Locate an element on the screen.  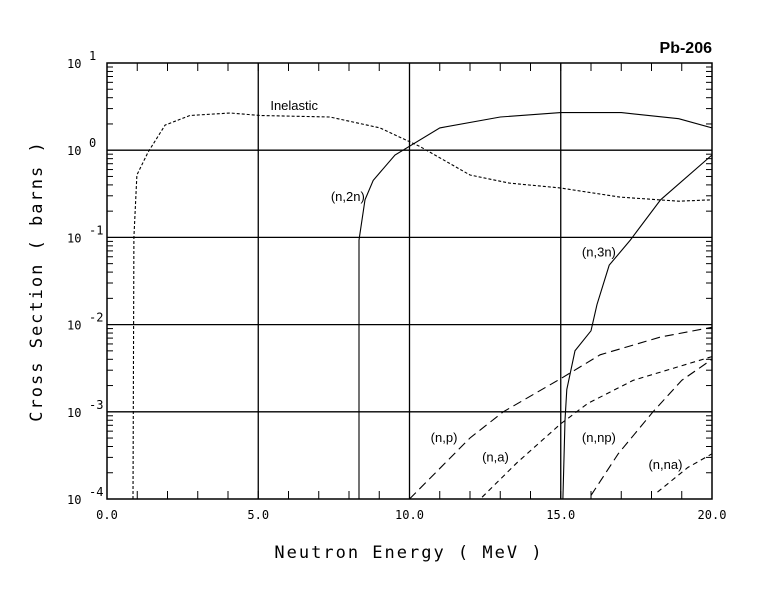
series-label: (n,2n) is located at coordinates (348, 196).